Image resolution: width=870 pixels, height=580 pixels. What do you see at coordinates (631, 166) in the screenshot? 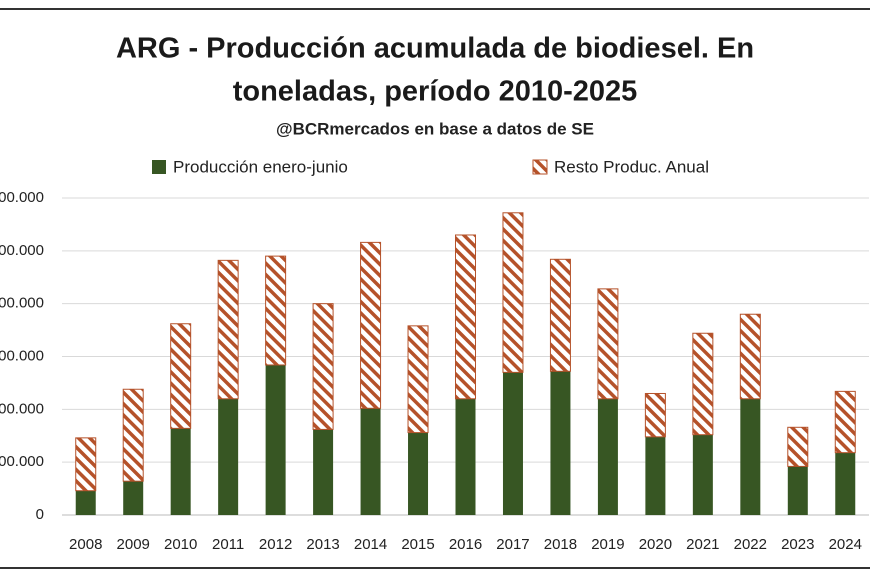
I see `legend-label: Resto Produc. Anual` at bounding box center [631, 166].